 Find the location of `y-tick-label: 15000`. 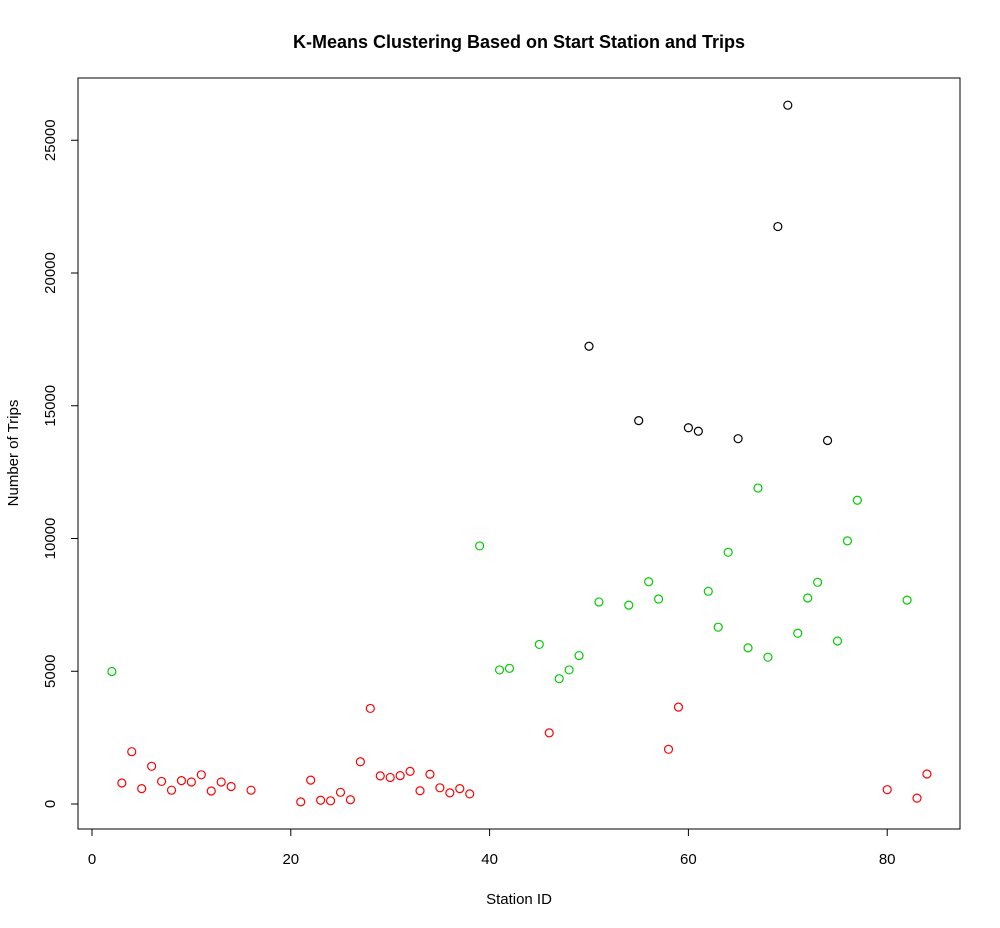

y-tick-label: 15000 is located at coordinates (50, 406).